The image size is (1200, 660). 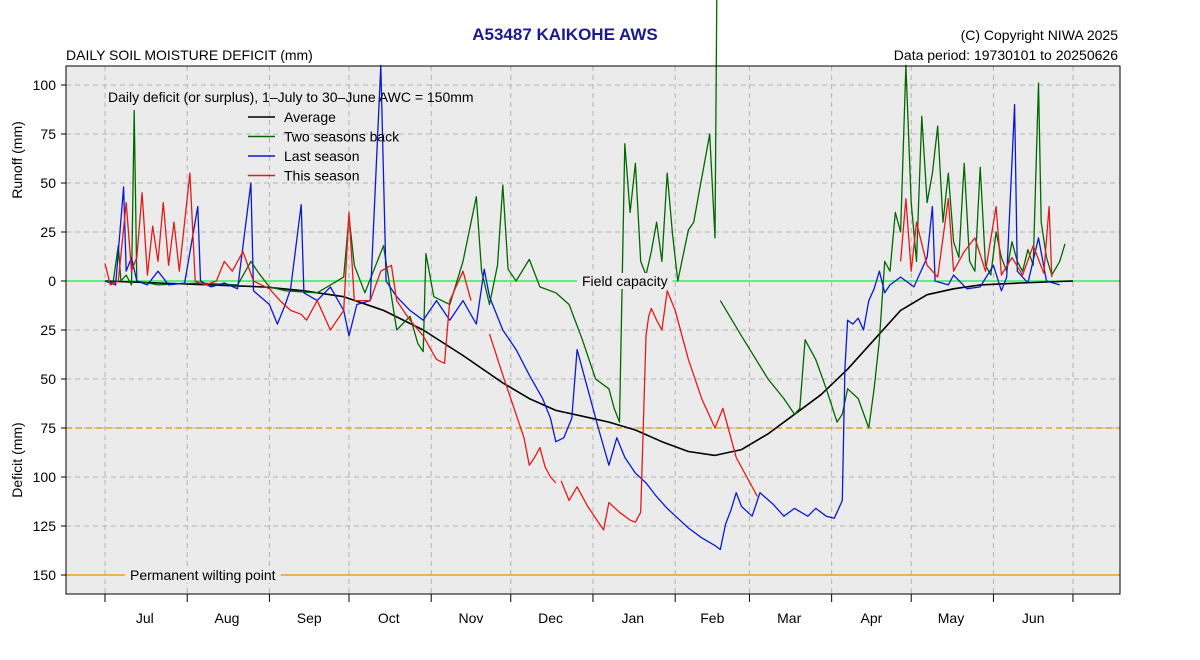 What do you see at coordinates (45, 575) in the screenshot?
I see `y-tick-label: 150` at bounding box center [45, 575].